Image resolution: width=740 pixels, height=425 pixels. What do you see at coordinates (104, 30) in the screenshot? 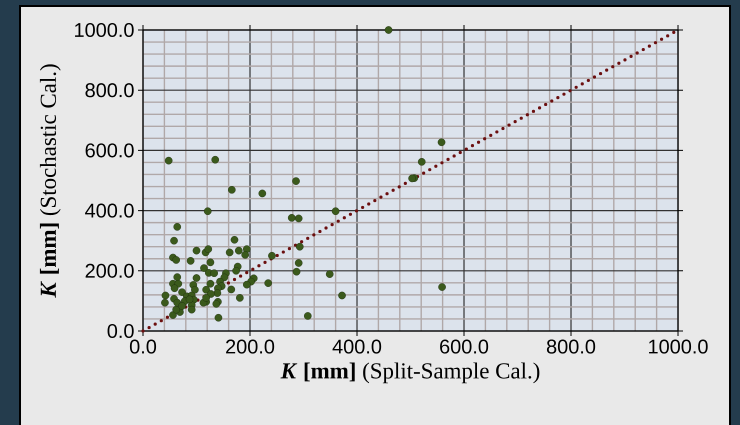
I see `y-tick-label: 1000.0` at bounding box center [104, 30].